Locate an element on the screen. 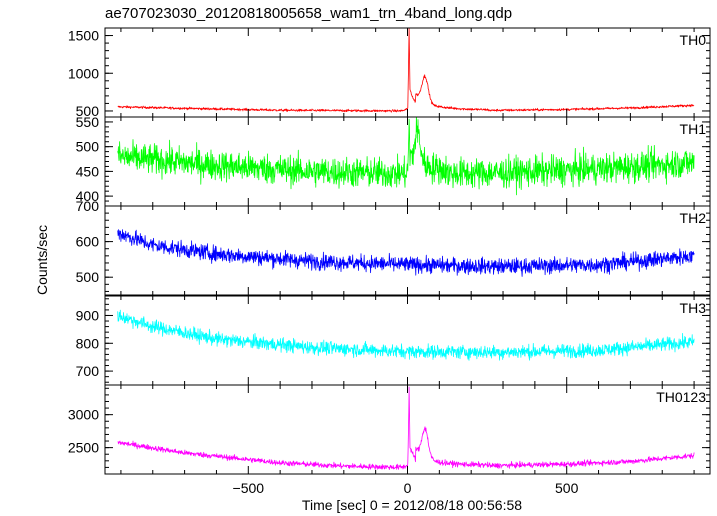  x-tick-label: −500 is located at coordinates (249, 488).